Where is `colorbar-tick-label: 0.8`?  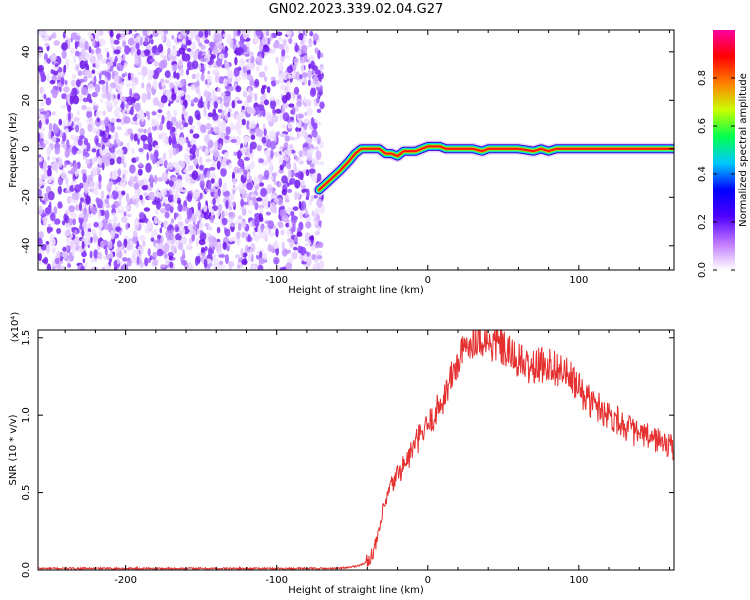 colorbar-tick-label: 0.8 is located at coordinates (702, 78).